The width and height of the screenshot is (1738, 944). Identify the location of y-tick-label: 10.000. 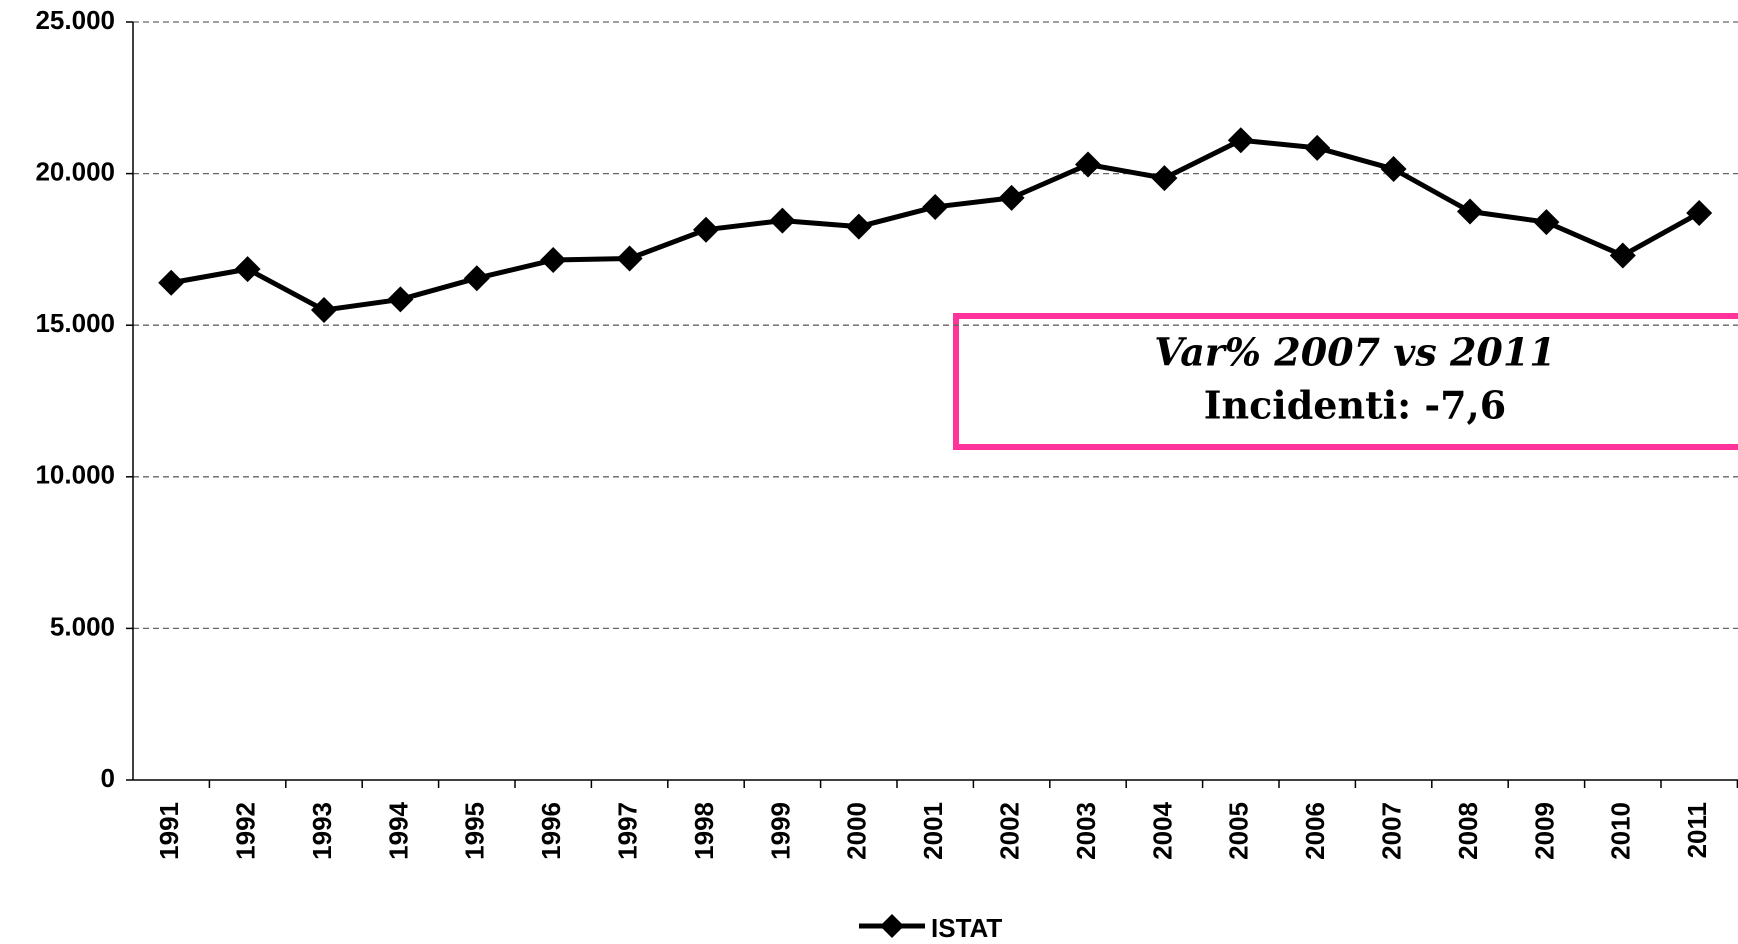
(75, 475).